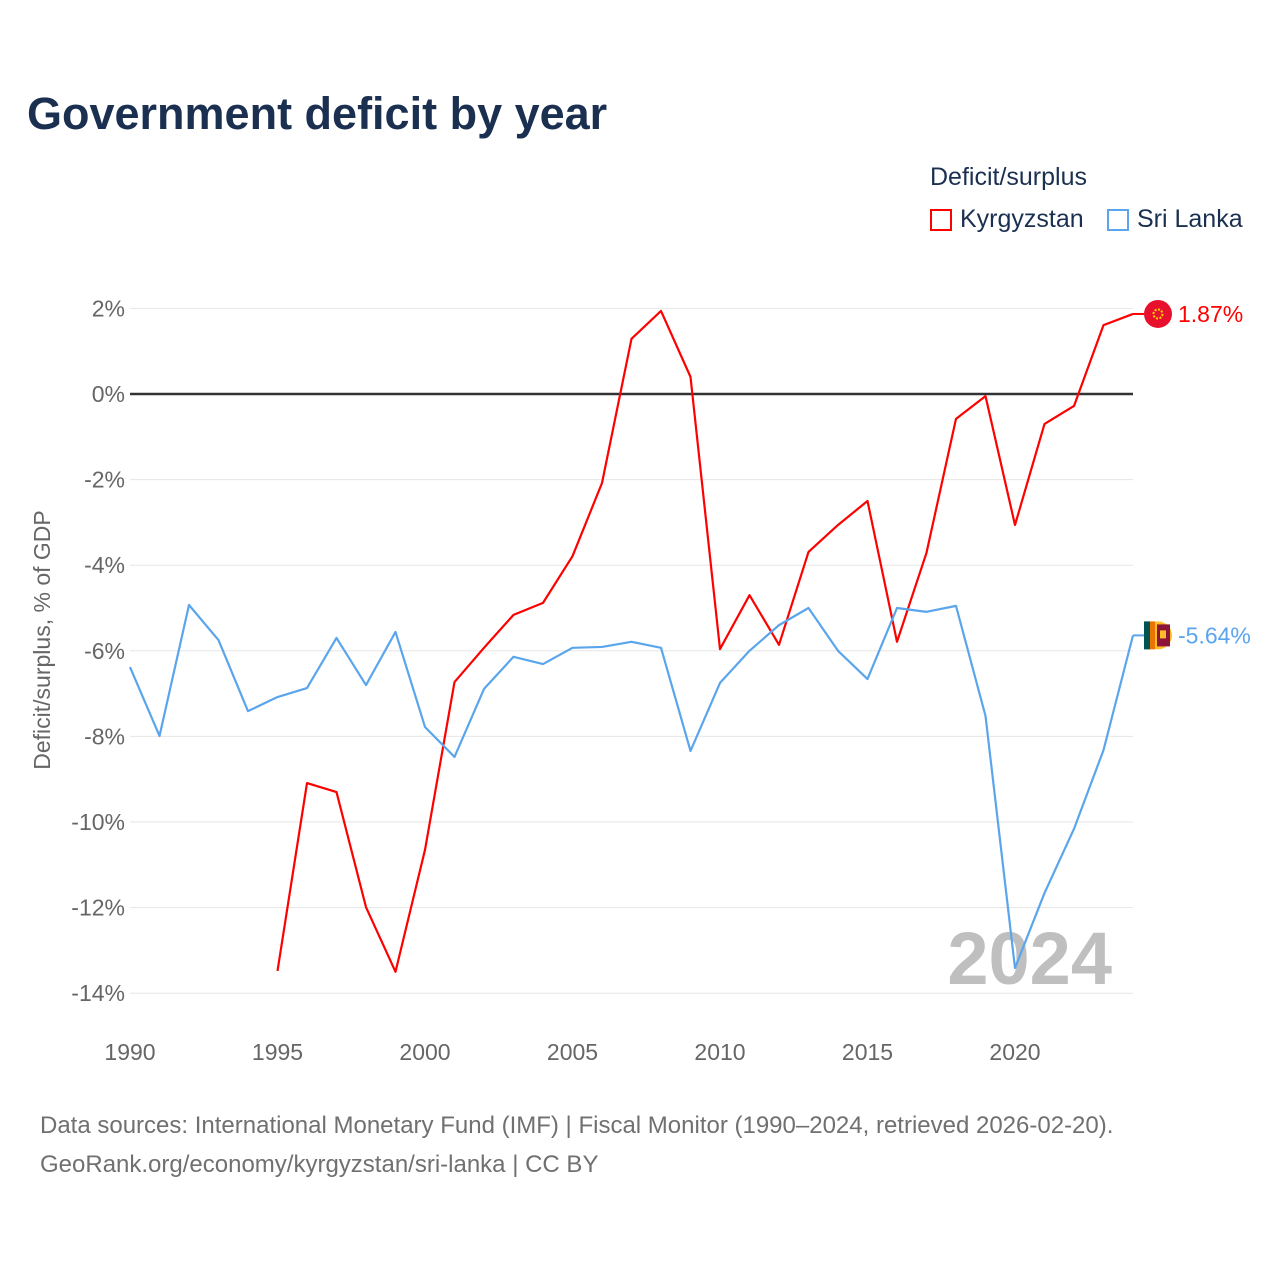 The width and height of the screenshot is (1280, 1280). What do you see at coordinates (108, 308) in the screenshot?
I see `y-tick-label: 2%` at bounding box center [108, 308].